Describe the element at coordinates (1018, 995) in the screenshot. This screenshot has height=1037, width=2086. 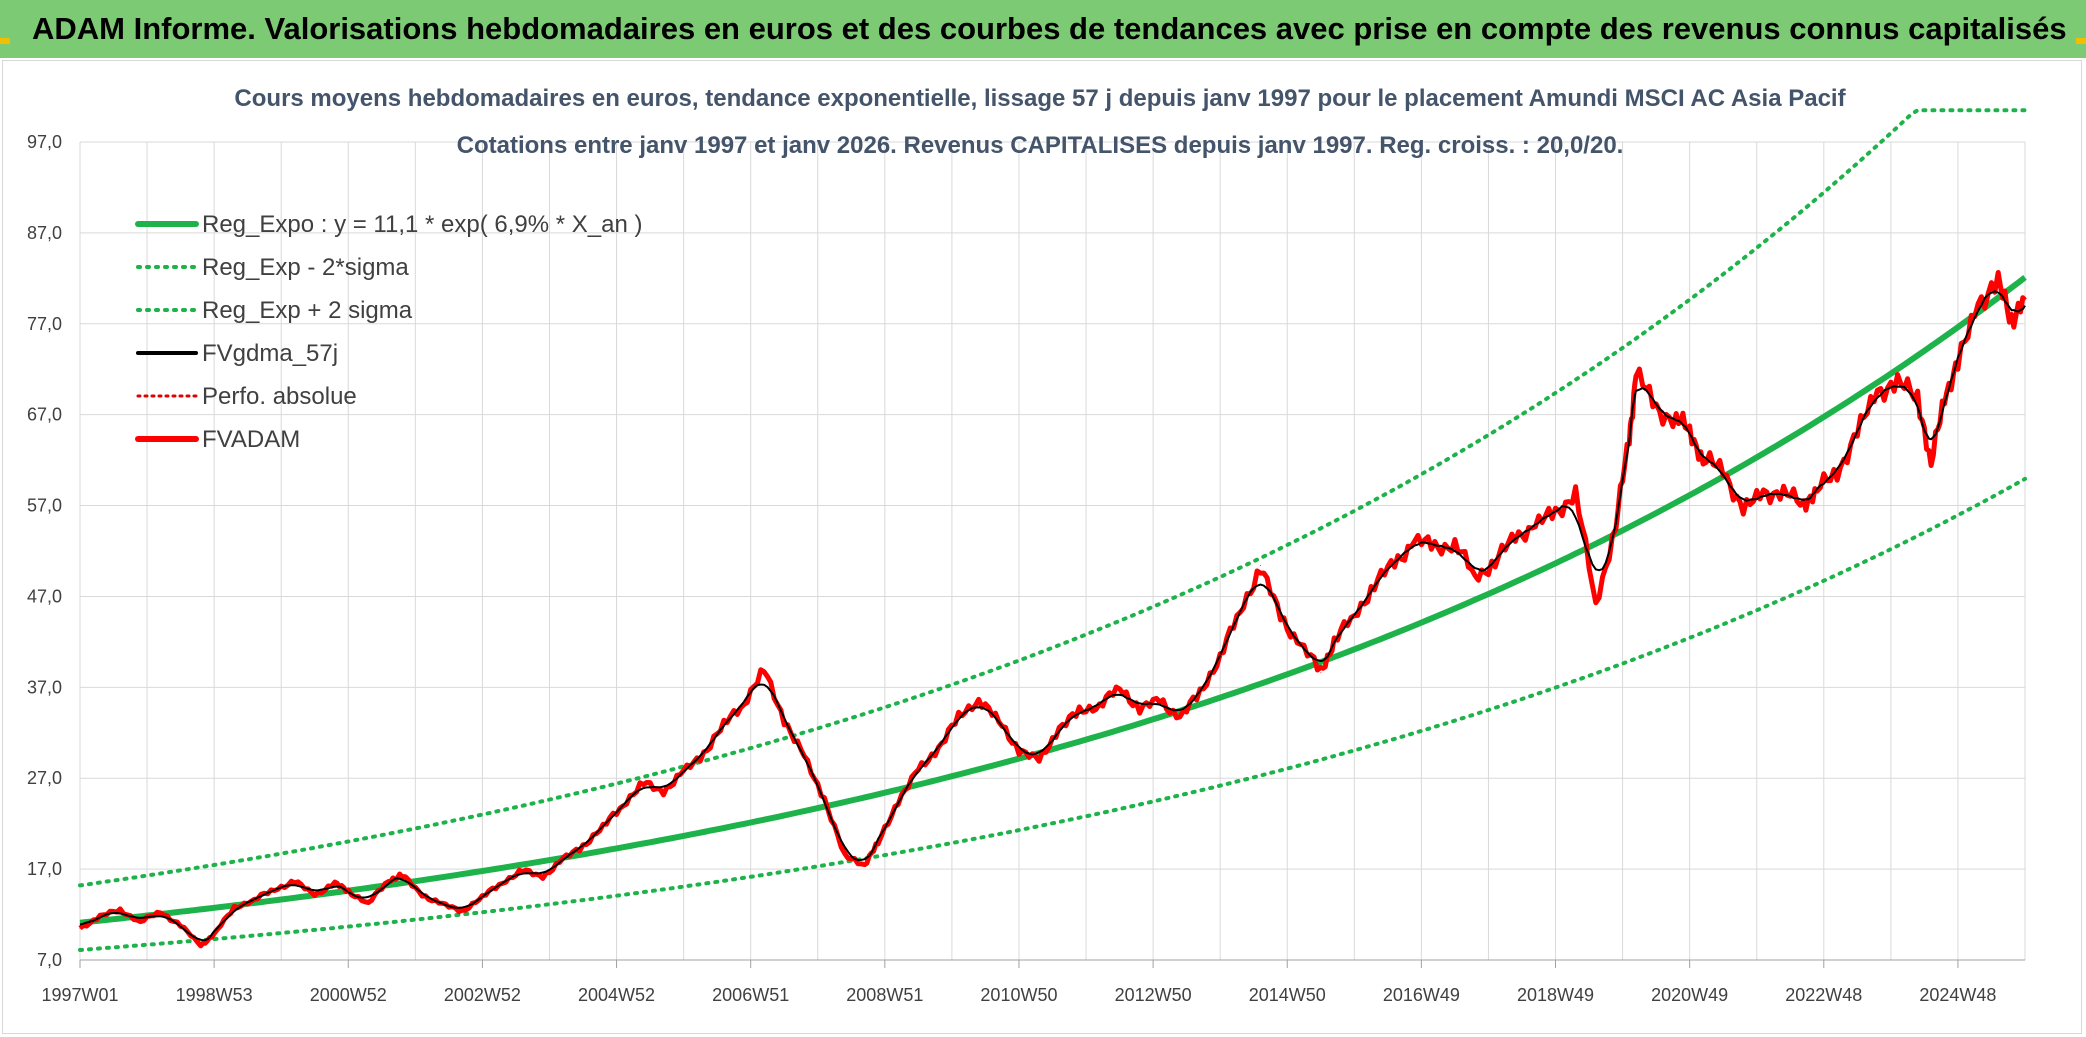
I see `x-tick-label: 2010W50` at that location.